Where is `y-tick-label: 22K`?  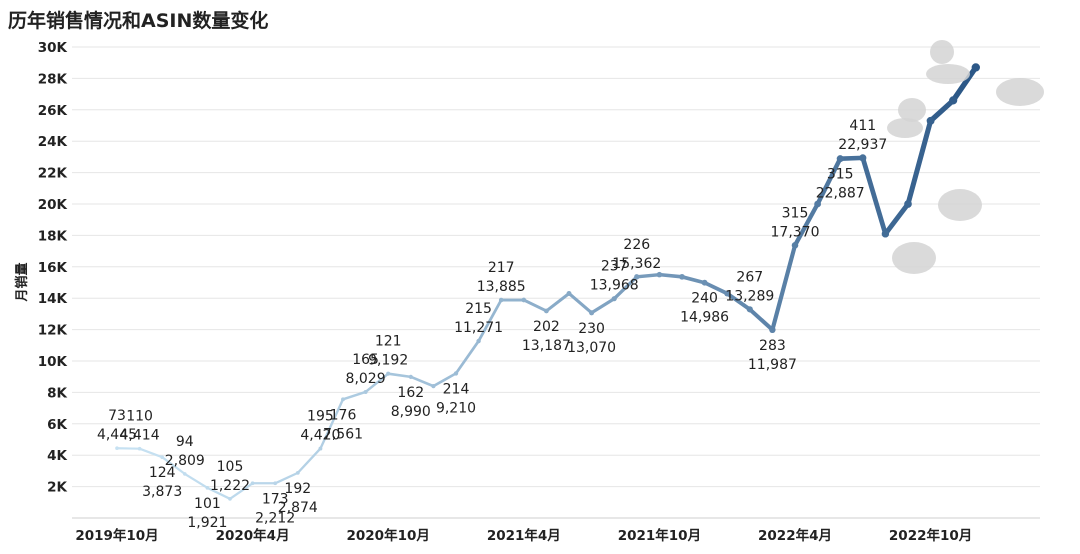 y-tick-label: 22K is located at coordinates (53, 174).